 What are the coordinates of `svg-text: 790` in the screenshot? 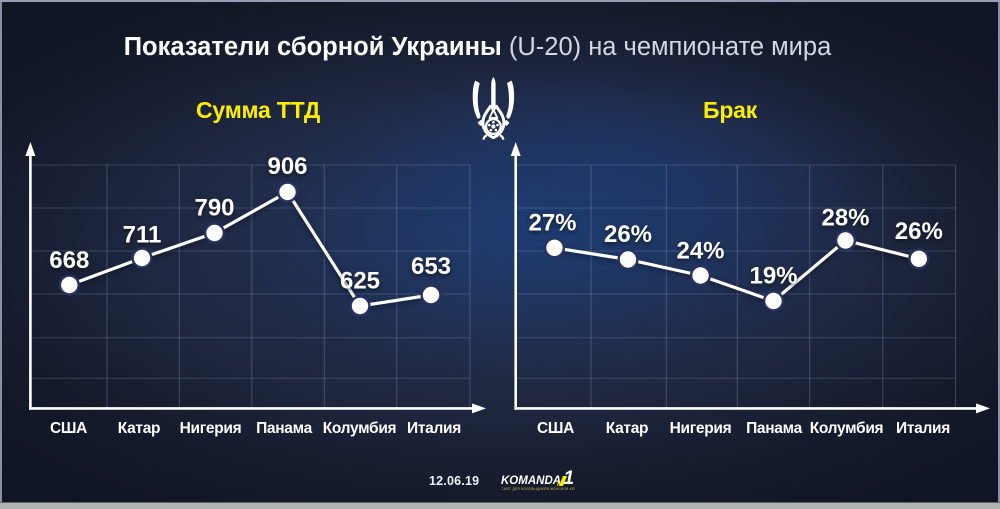 It's located at (214, 208).